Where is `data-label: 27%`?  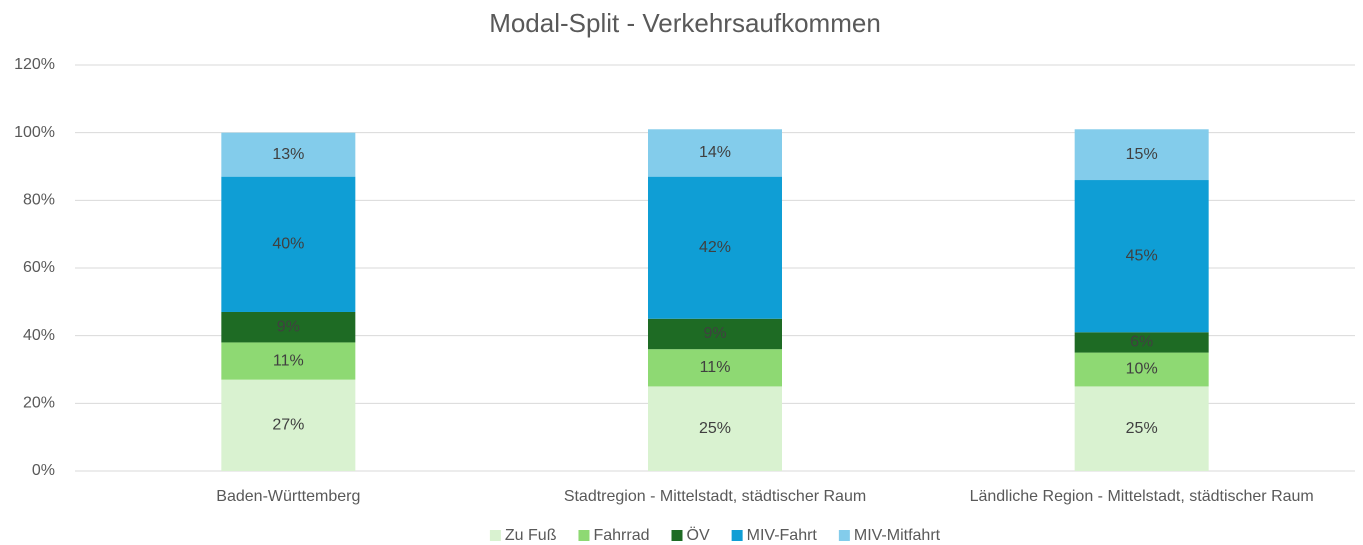 data-label: 27% is located at coordinates (288, 425).